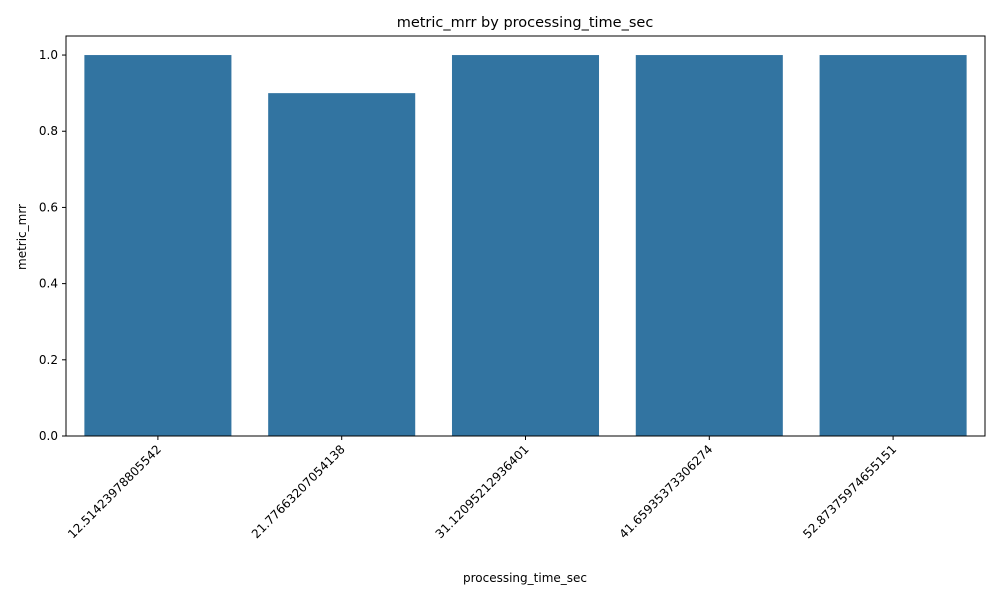  I want to click on y-ticks: 0.0 0.2 0.4 0.6 0.8 1.0, so click(52, 245).